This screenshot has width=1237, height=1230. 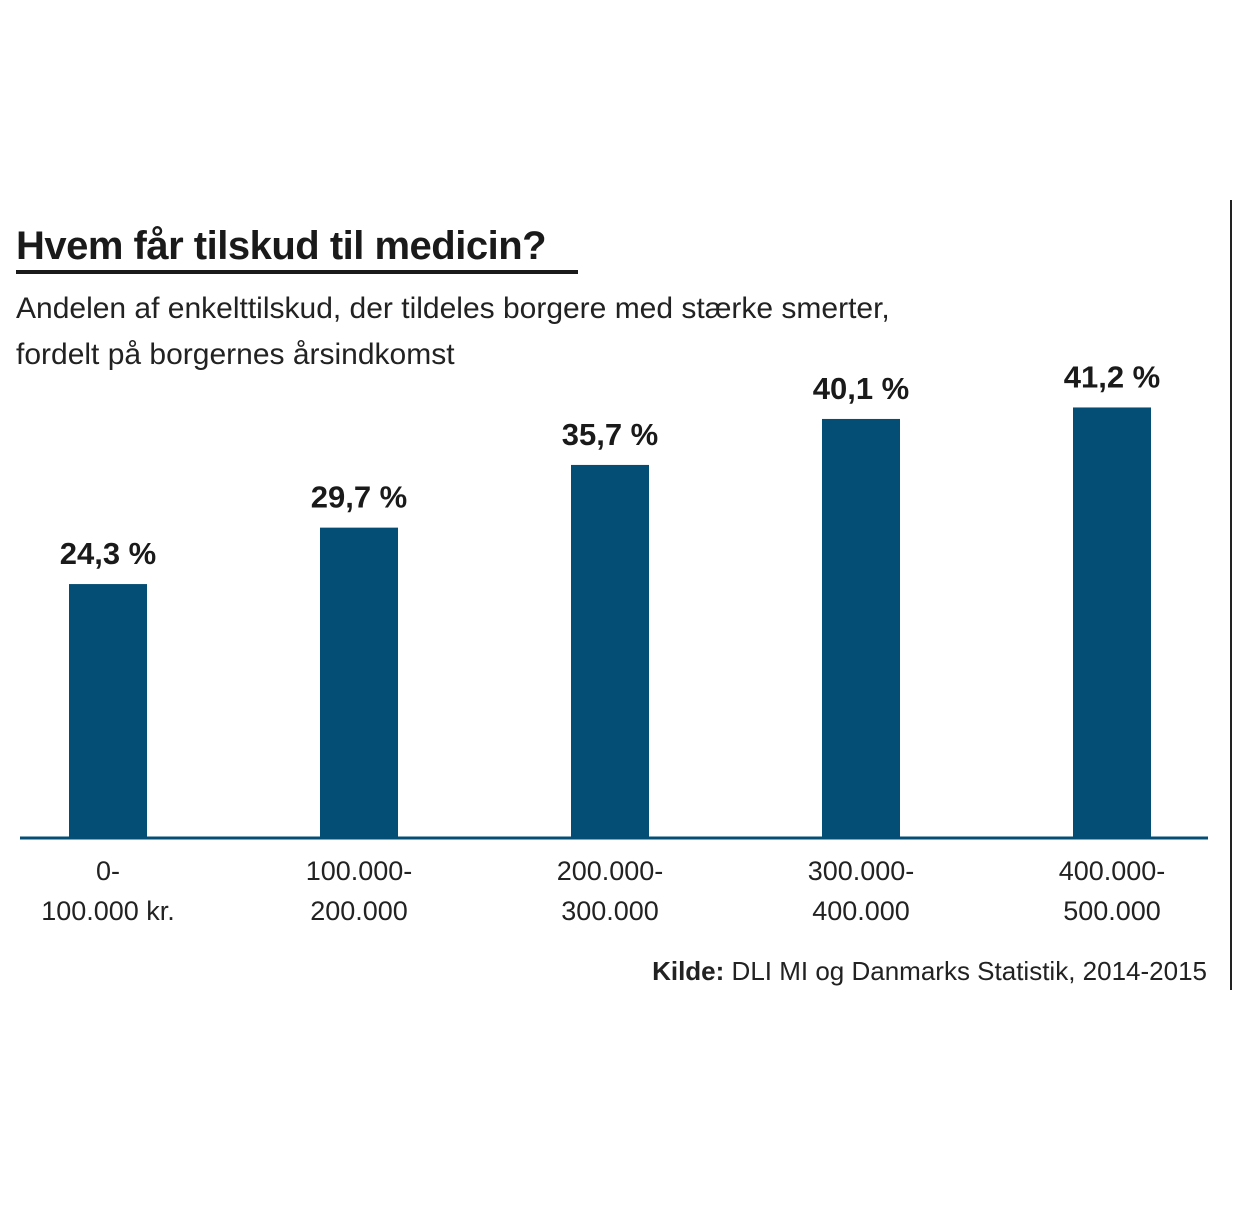 I want to click on title-underline, so click(x=297, y=272).